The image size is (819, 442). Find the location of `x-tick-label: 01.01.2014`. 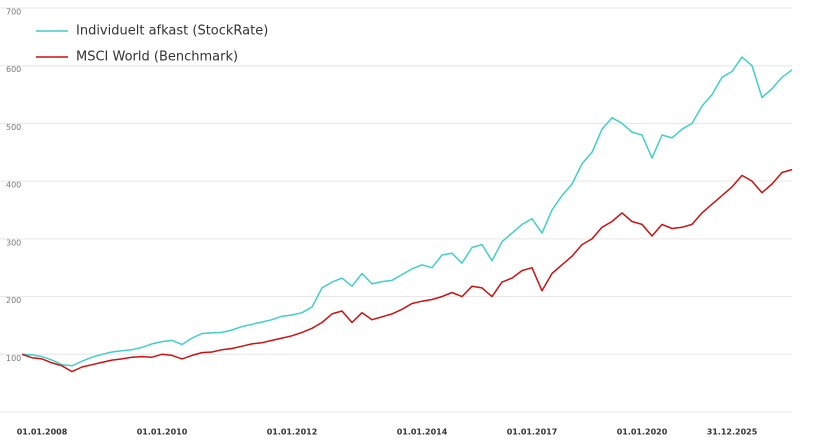

x-tick-label: 01.01.2014 is located at coordinates (422, 432).